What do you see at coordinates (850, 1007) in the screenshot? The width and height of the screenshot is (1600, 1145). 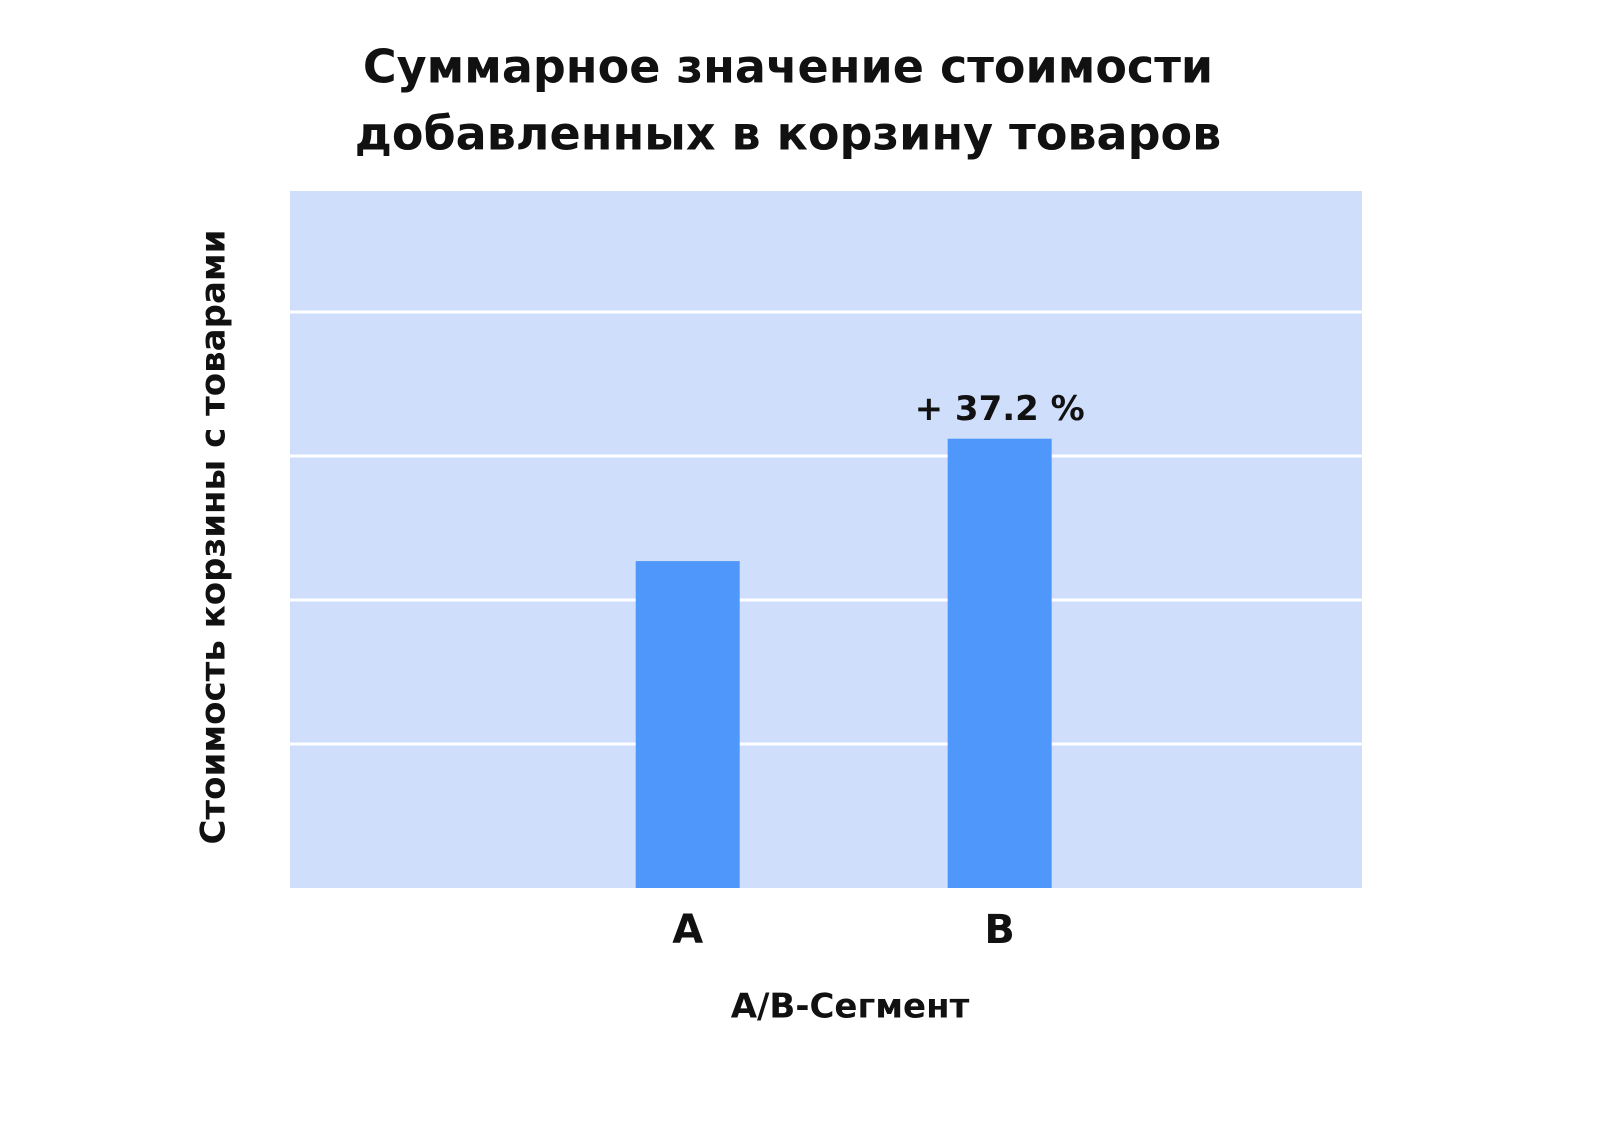 I see `x-axis-label: A/B-Сегмент` at bounding box center [850, 1007].